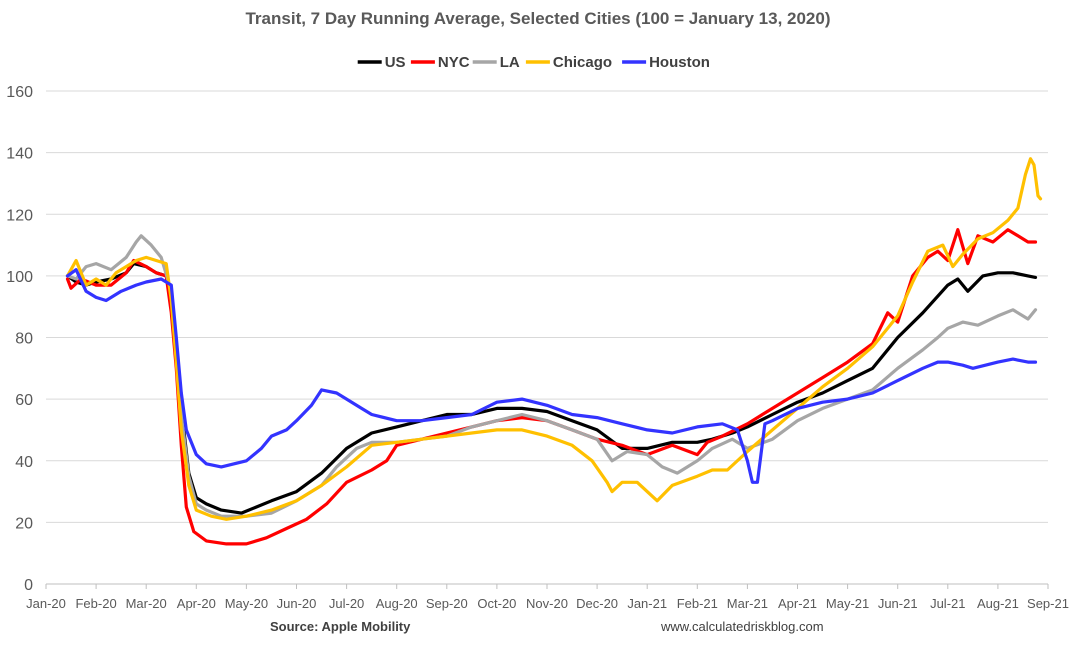 This screenshot has width=1077, height=655. What do you see at coordinates (246, 603) in the screenshot?
I see `x-tick-label: May-20` at bounding box center [246, 603].